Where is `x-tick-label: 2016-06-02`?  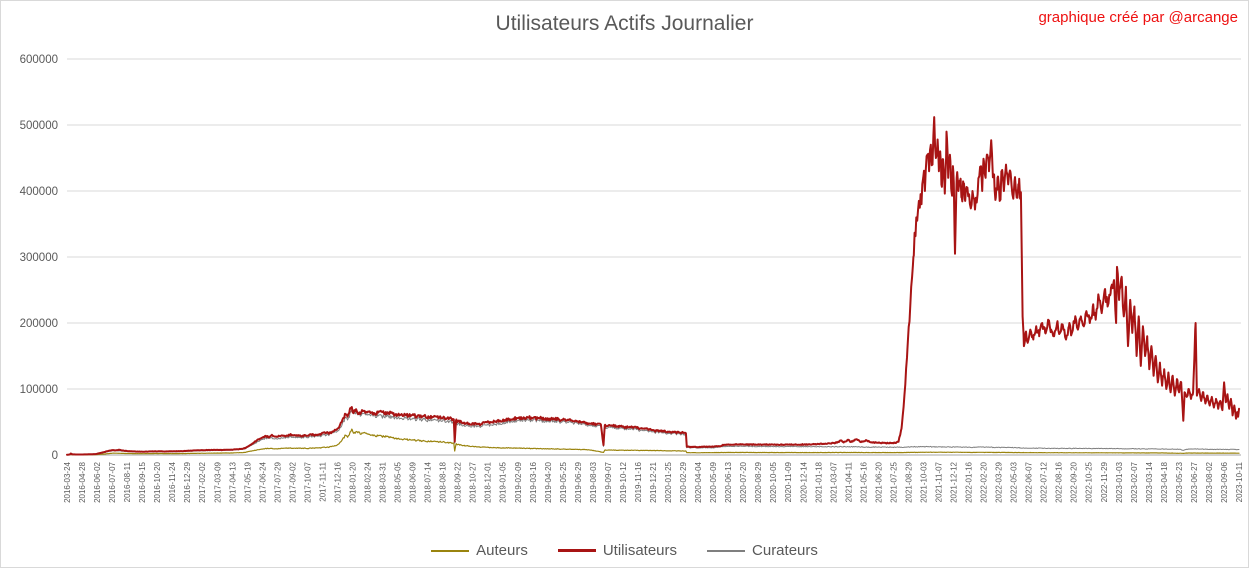
x-tick-label: 2016-06-02 is located at coordinates (97, 481).